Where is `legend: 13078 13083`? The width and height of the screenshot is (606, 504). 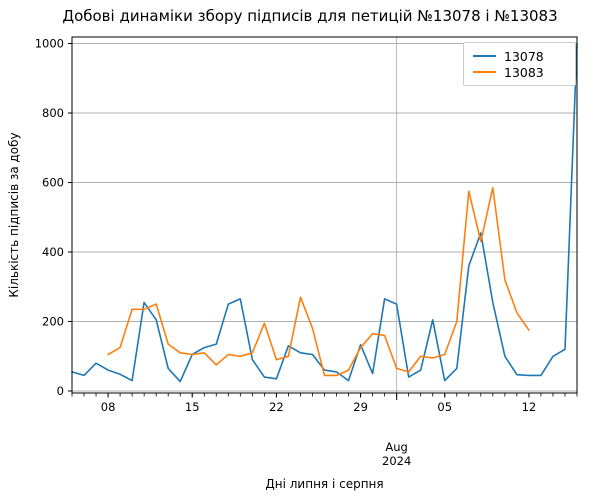 legend: 13078 13083 is located at coordinates (519, 64).